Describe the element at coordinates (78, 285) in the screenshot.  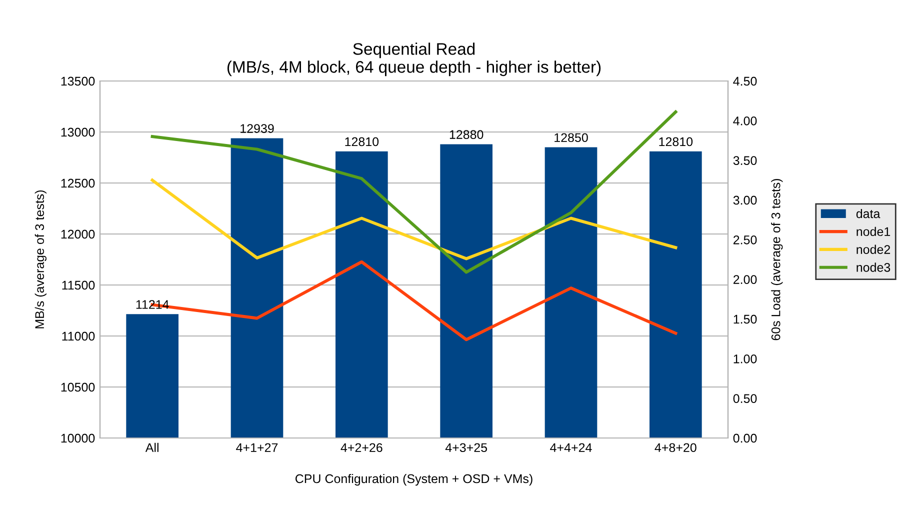
I see `y-tick-label: 11500` at that location.